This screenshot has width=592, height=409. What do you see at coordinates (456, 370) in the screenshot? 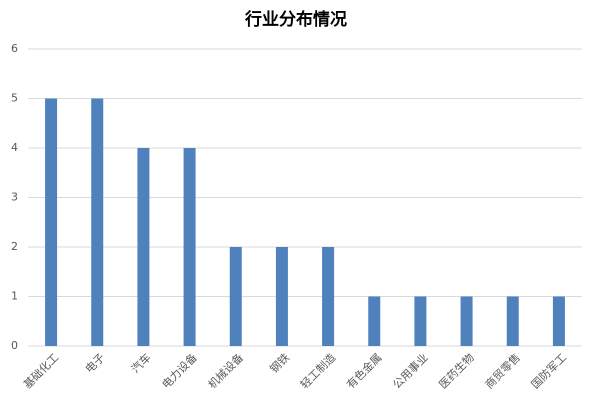
I see `x-tick-label: 医药生物` at bounding box center [456, 370].